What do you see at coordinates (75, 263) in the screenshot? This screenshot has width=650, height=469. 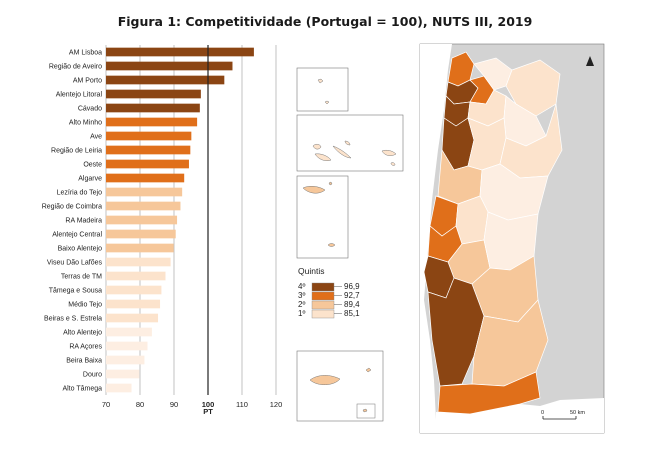 I see `category-label: Viseu Dão Lafões` at bounding box center [75, 263].